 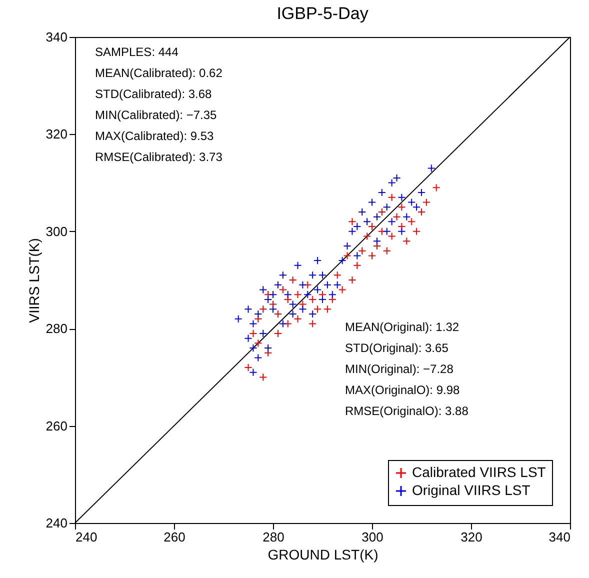 I want to click on annotation: RMSE(OriginalO): 3.88, so click(x=407, y=411).